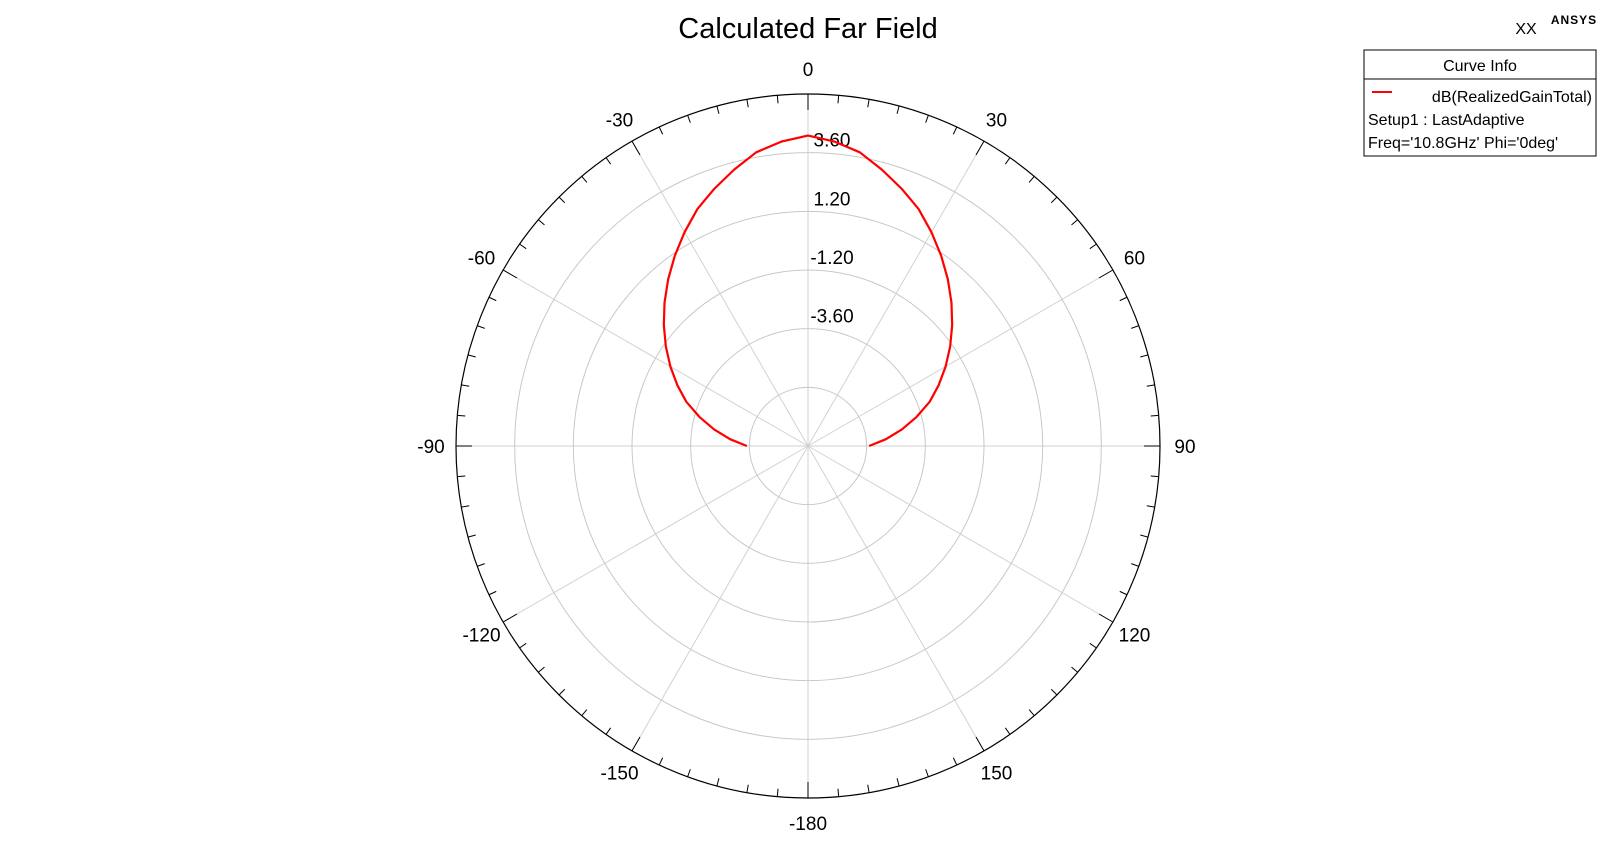 The width and height of the screenshot is (1611, 849). I want to click on legend-entry-series: dB(RealizedGainTotal), so click(1512, 97).